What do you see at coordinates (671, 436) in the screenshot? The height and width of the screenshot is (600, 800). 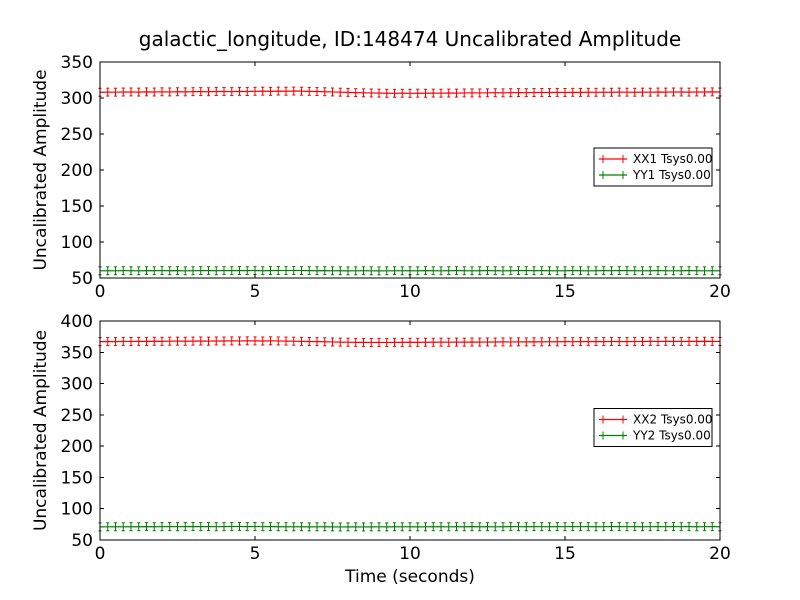 I see `legend-label: YY2 Tsys0.00` at bounding box center [671, 436].